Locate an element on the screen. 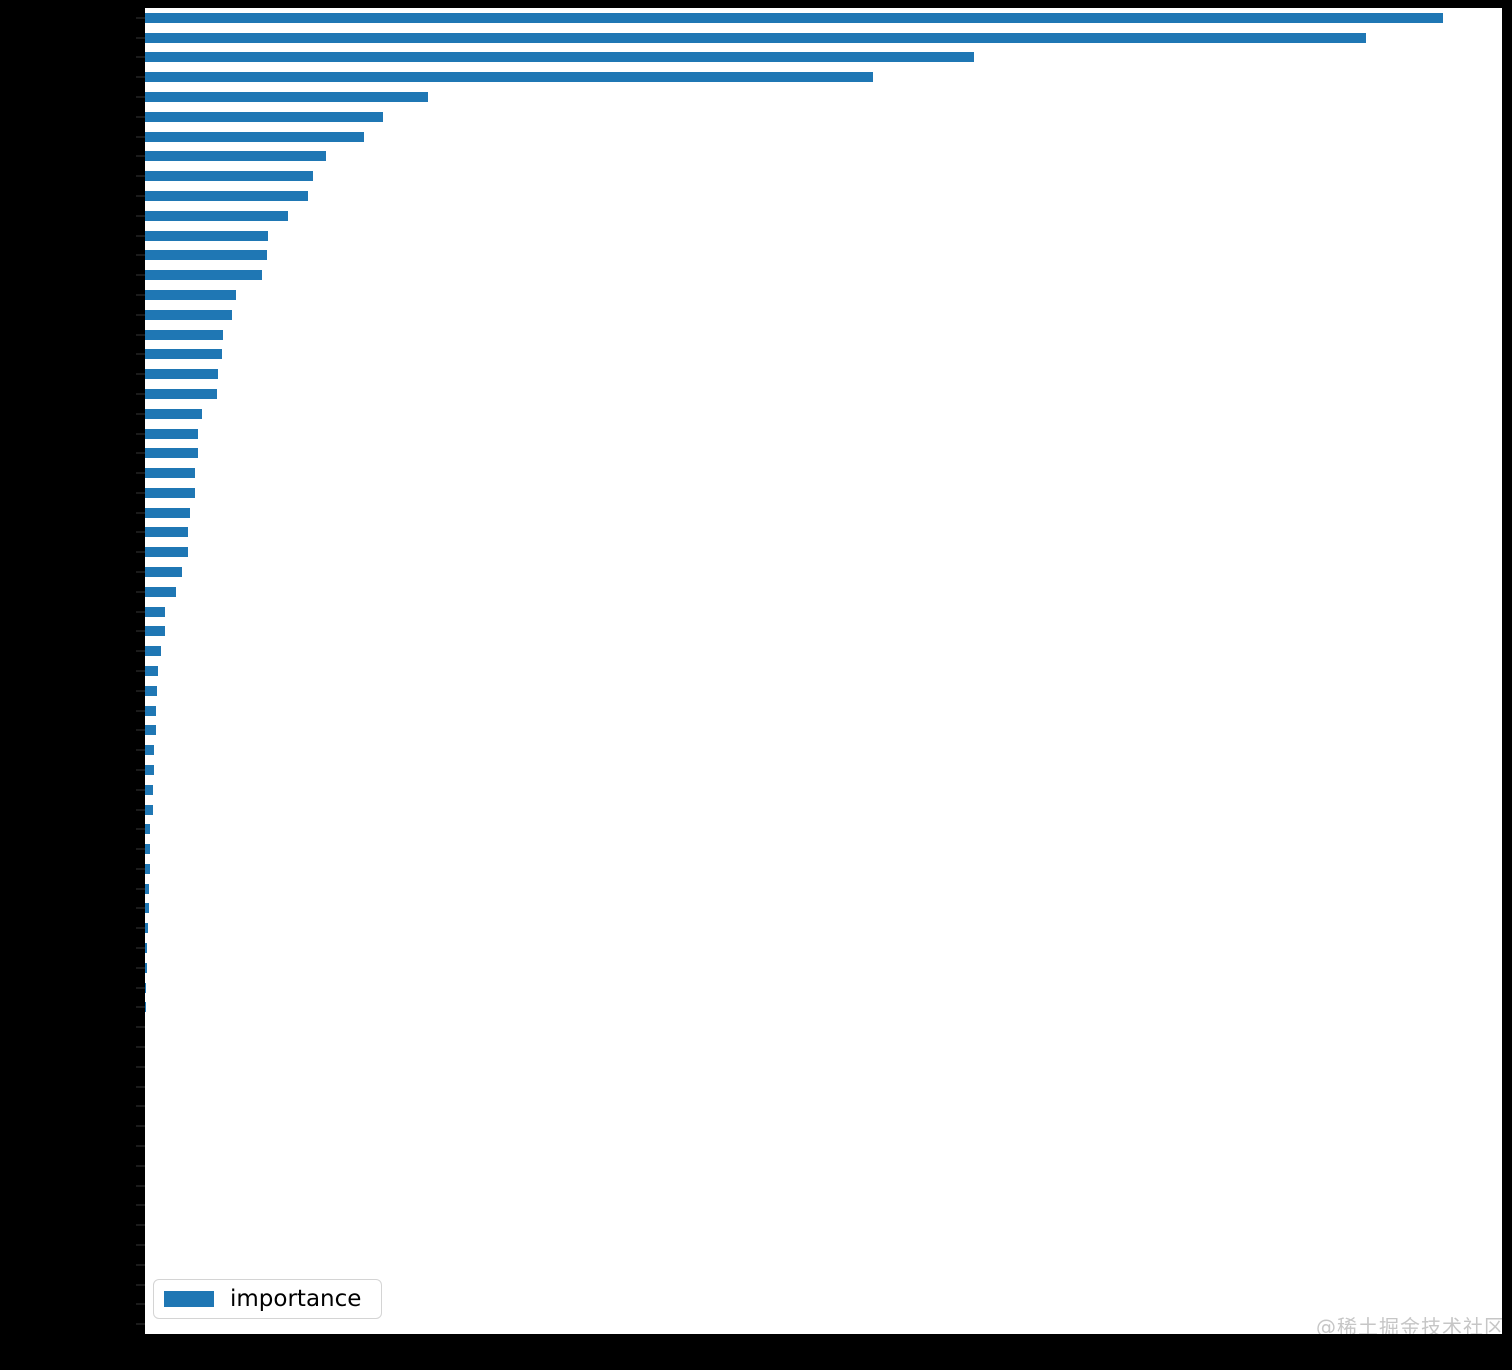 The width and height of the screenshot is (1512, 1370). legend-swatch-icon is located at coordinates (189, 1299).